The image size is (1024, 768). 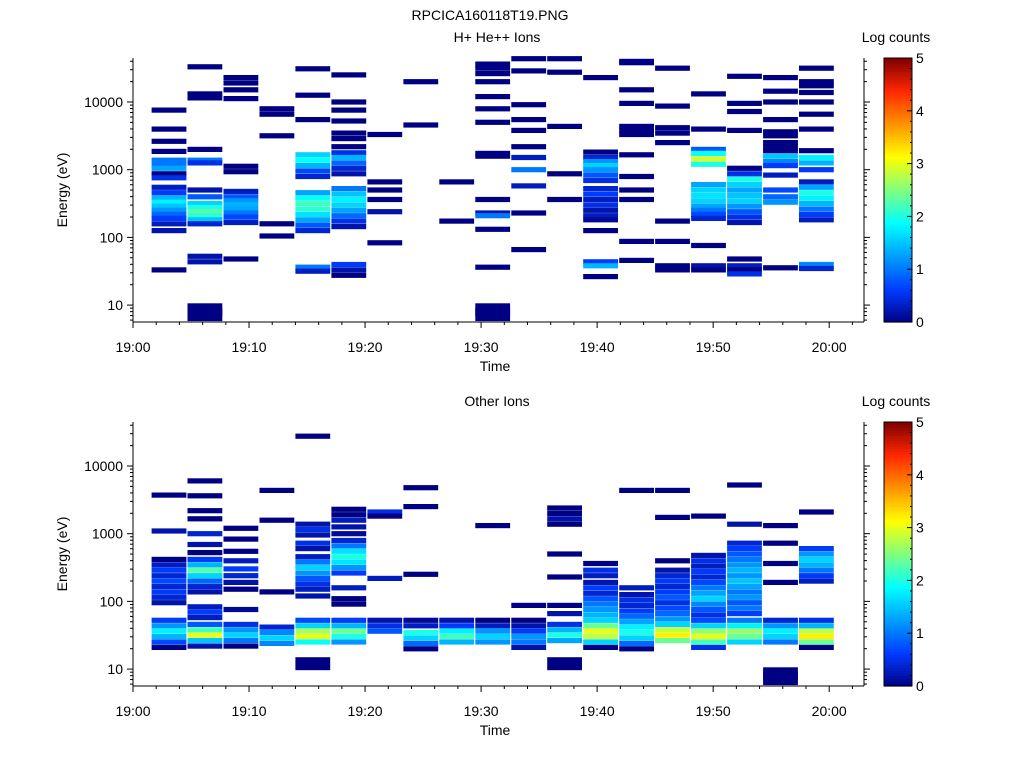 What do you see at coordinates (898, 554) in the screenshot?
I see `colorbar-frame` at bounding box center [898, 554].